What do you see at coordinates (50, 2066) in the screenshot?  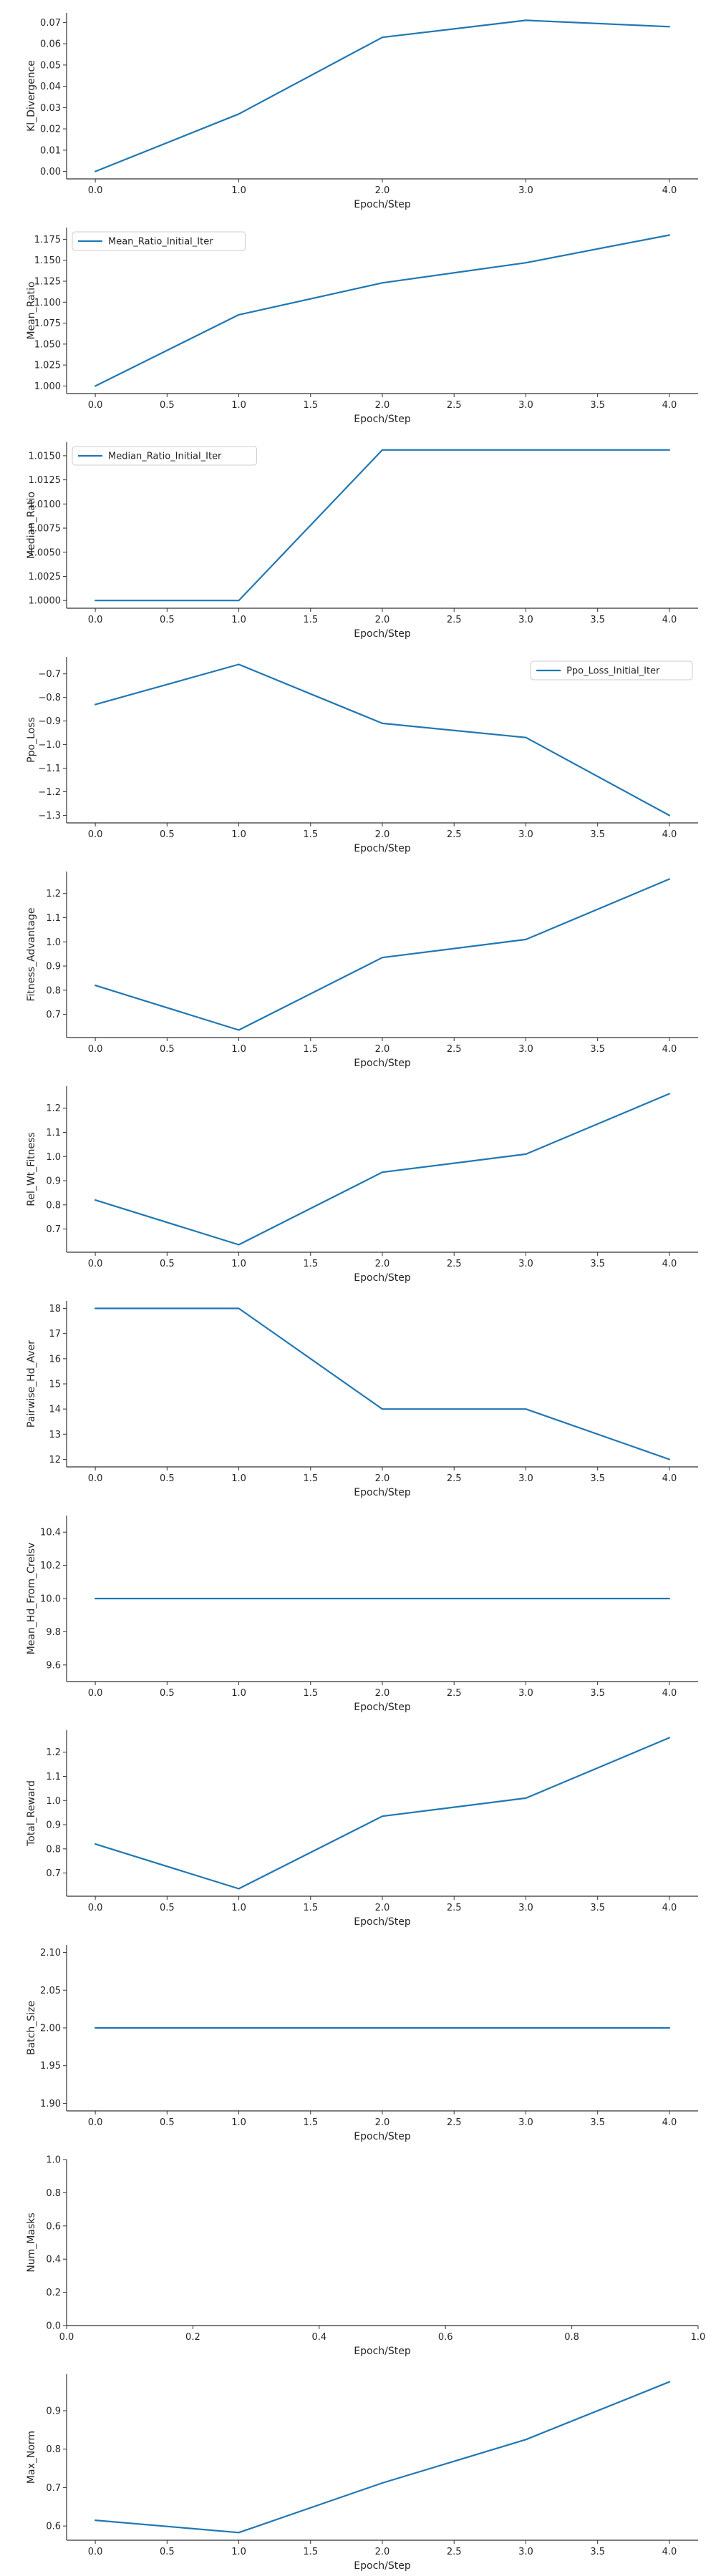 I see `y-tick-label: 1.95` at bounding box center [50, 2066].